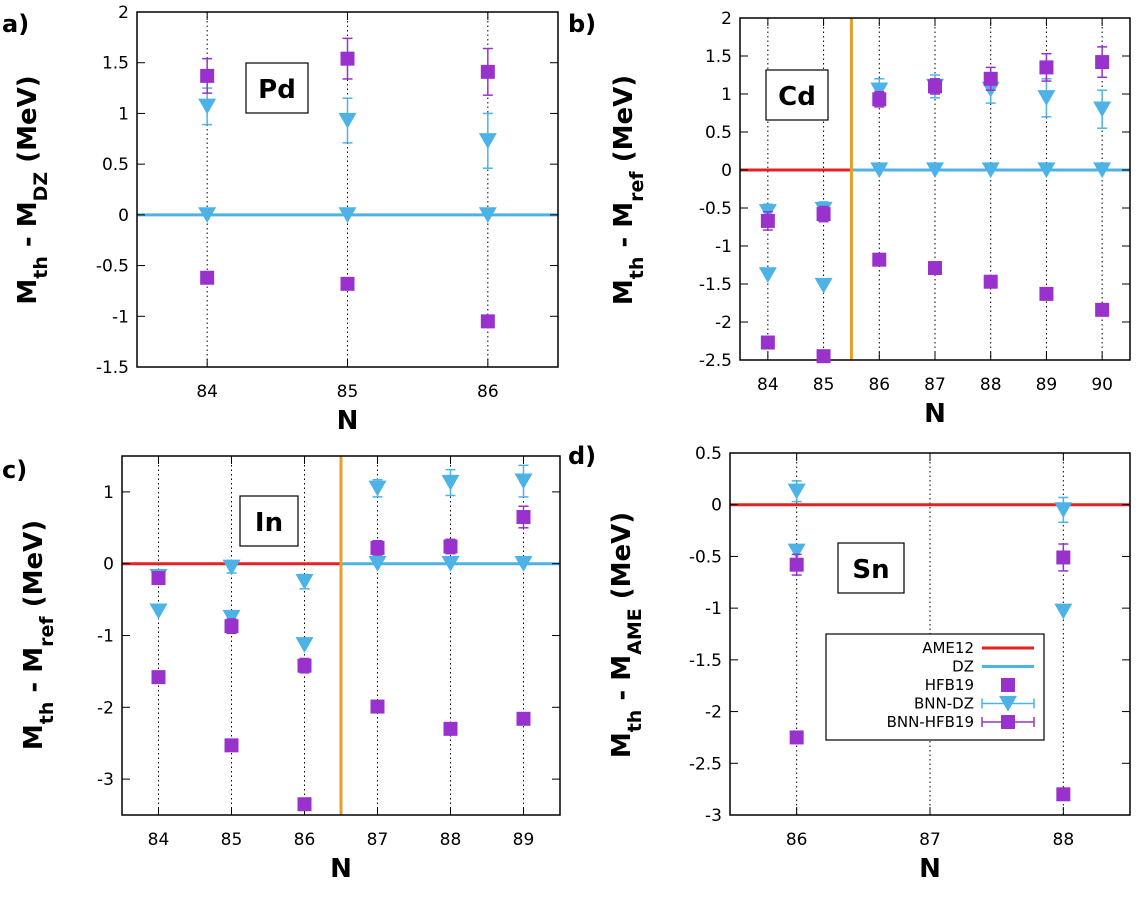 Image resolution: width=1146 pixels, height=899 pixels. Describe the element at coordinates (582, 24) in the screenshot. I see `panel-label: b)` at that location.